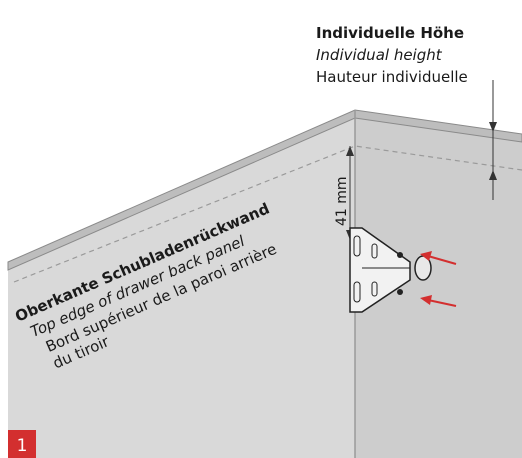  I want to click on step-number: 1, so click(22, 446).